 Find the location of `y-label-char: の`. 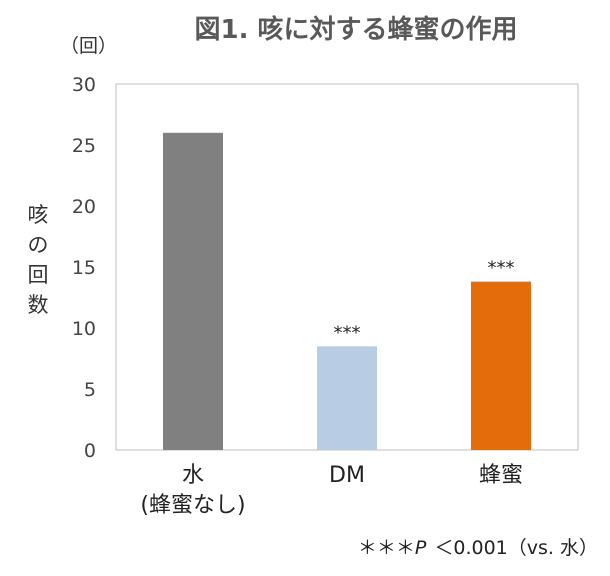

y-label-char: の is located at coordinates (38, 245).